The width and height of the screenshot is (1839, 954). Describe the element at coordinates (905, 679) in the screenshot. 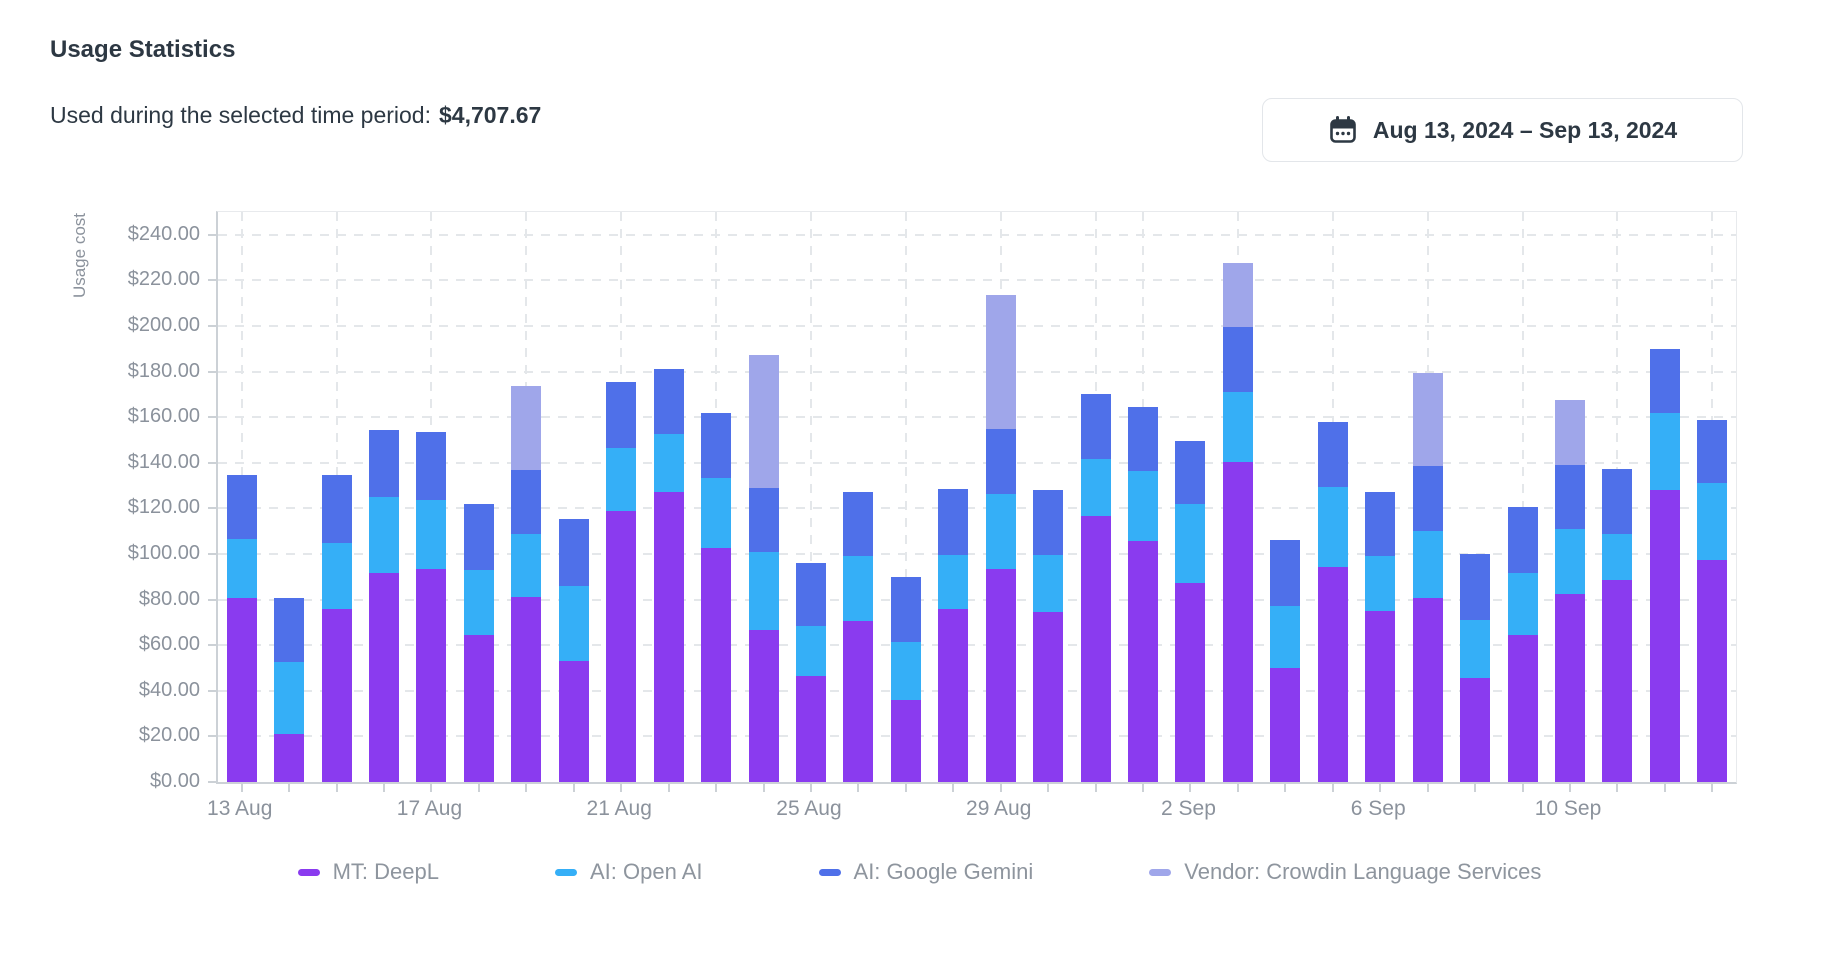

I see `bar-27-aug` at that location.